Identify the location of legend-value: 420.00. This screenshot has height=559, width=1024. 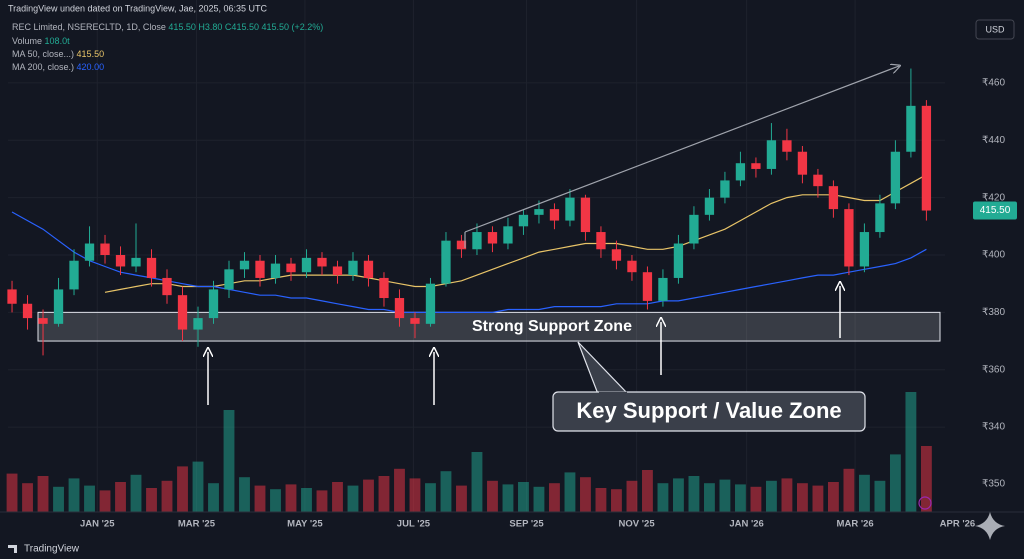
(91, 67).